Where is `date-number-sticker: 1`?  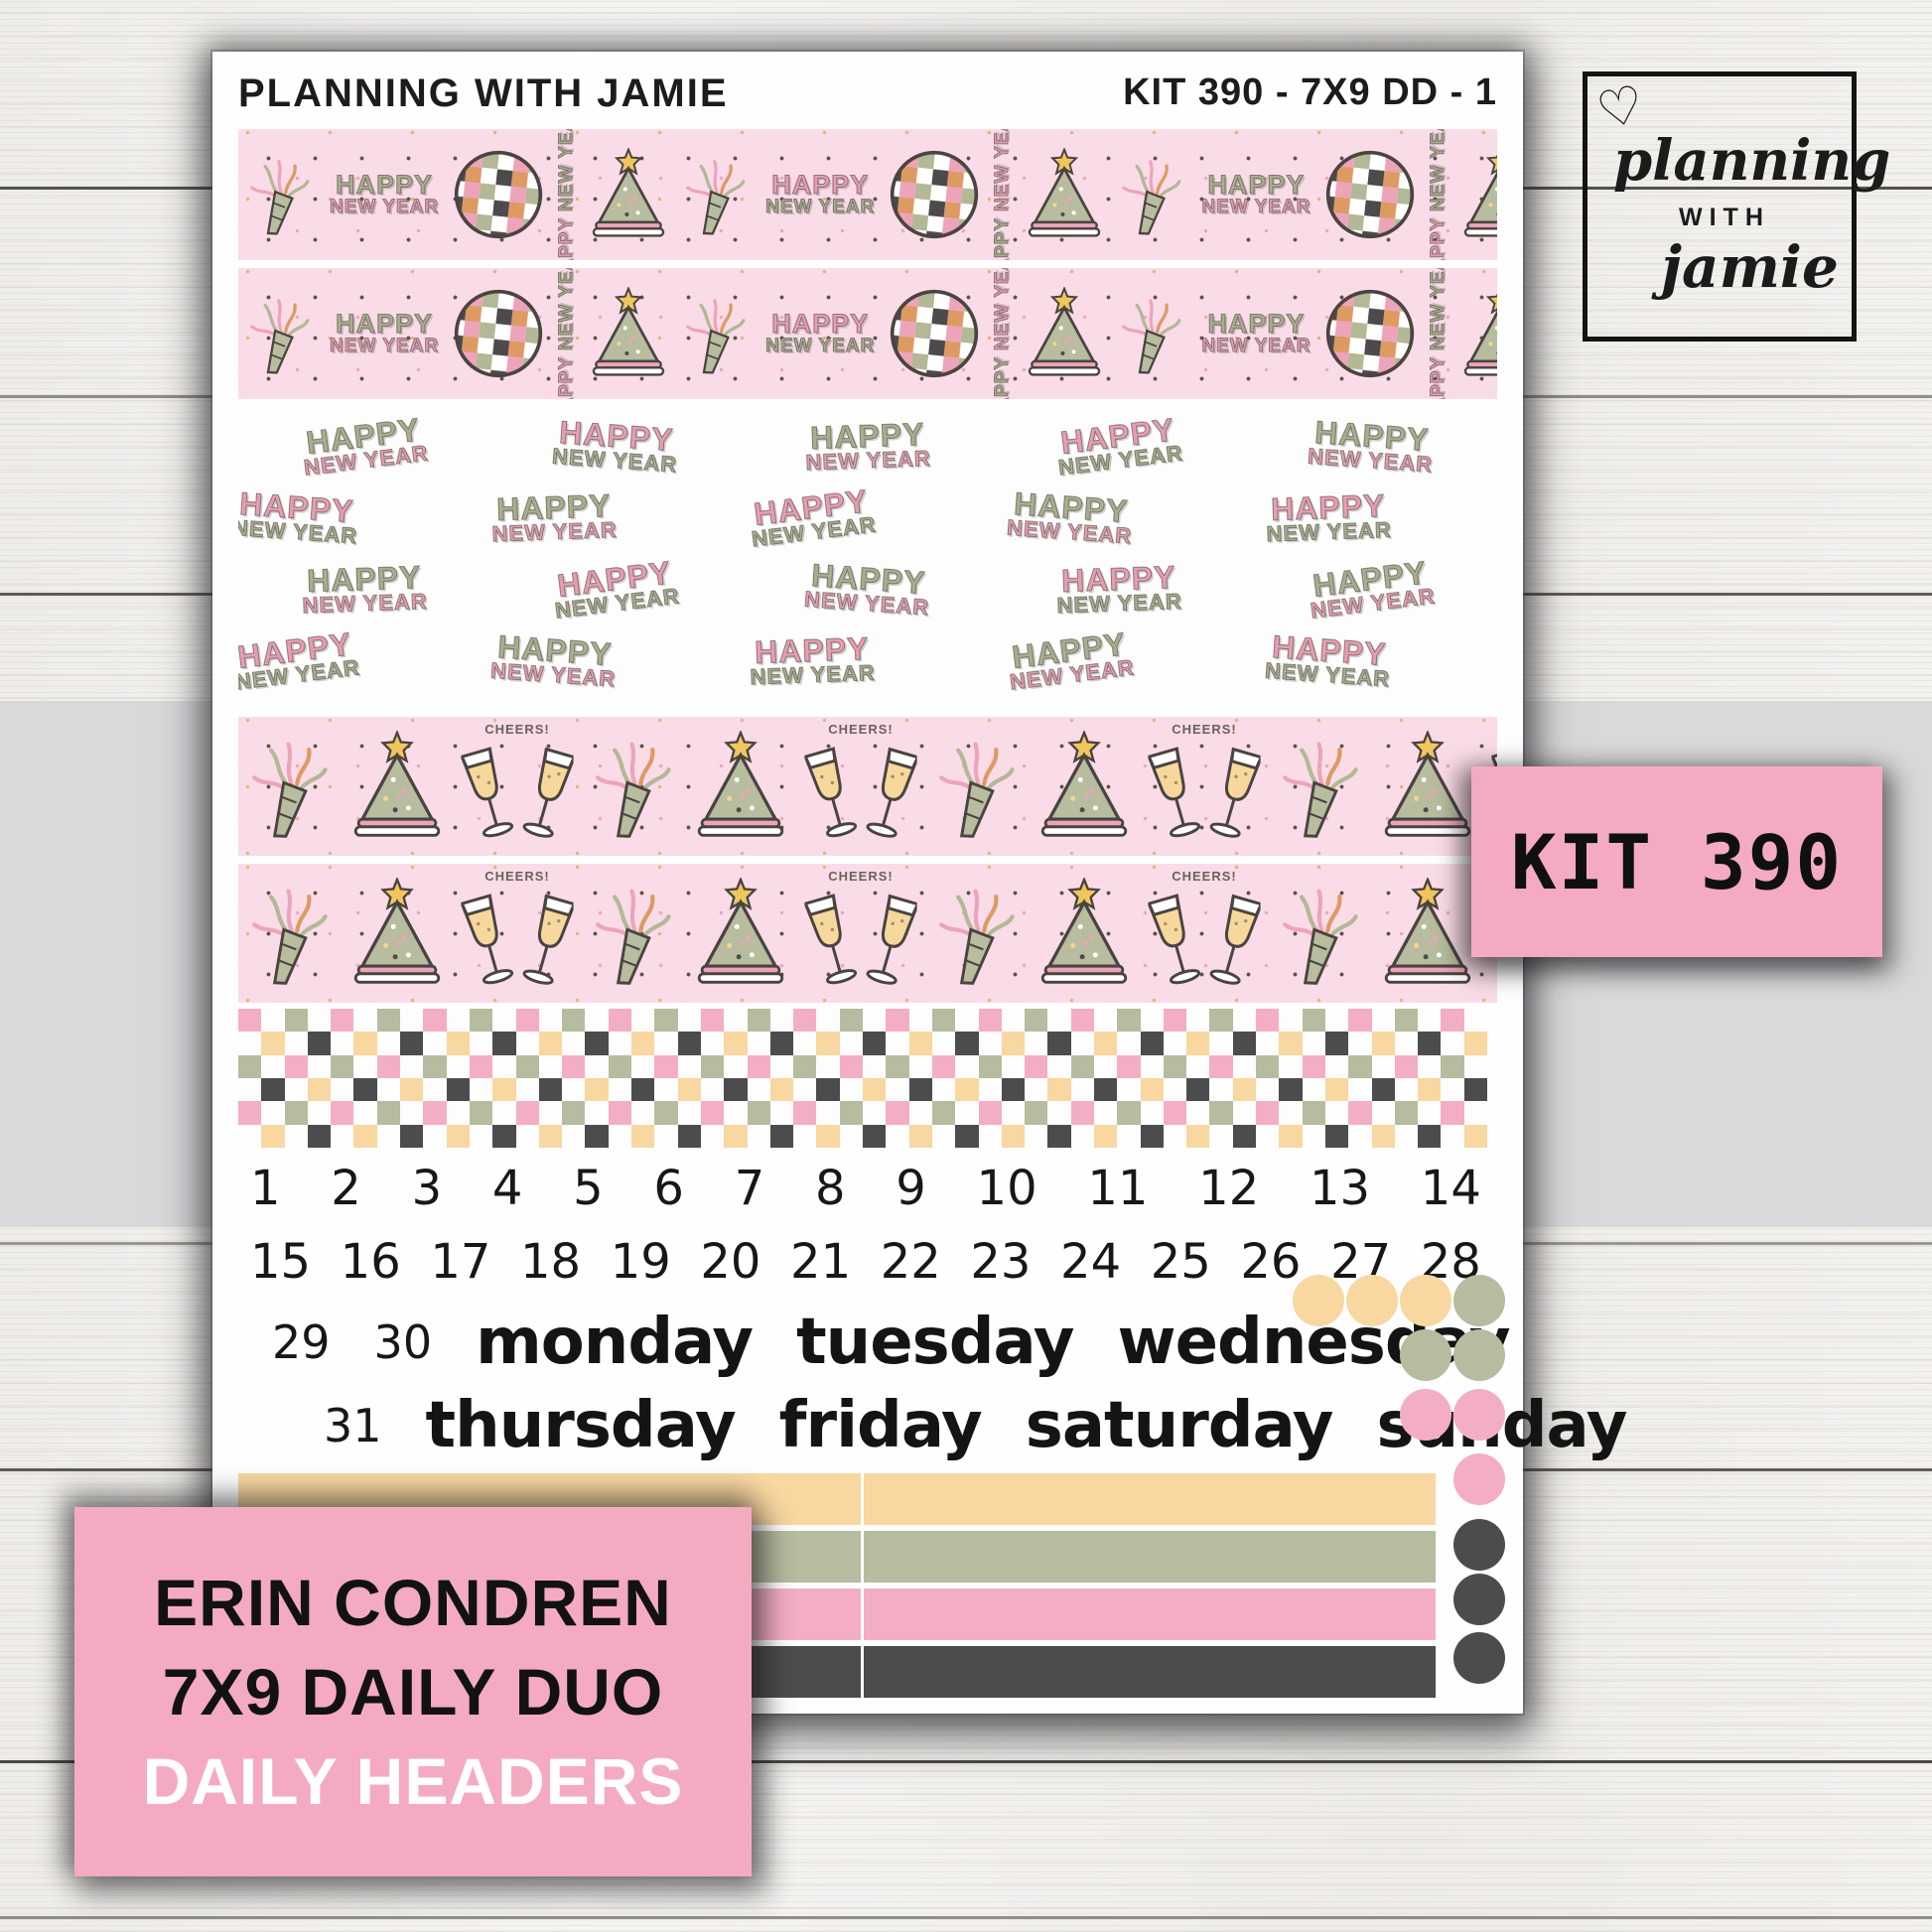
date-number-sticker: 1 is located at coordinates (265, 1188).